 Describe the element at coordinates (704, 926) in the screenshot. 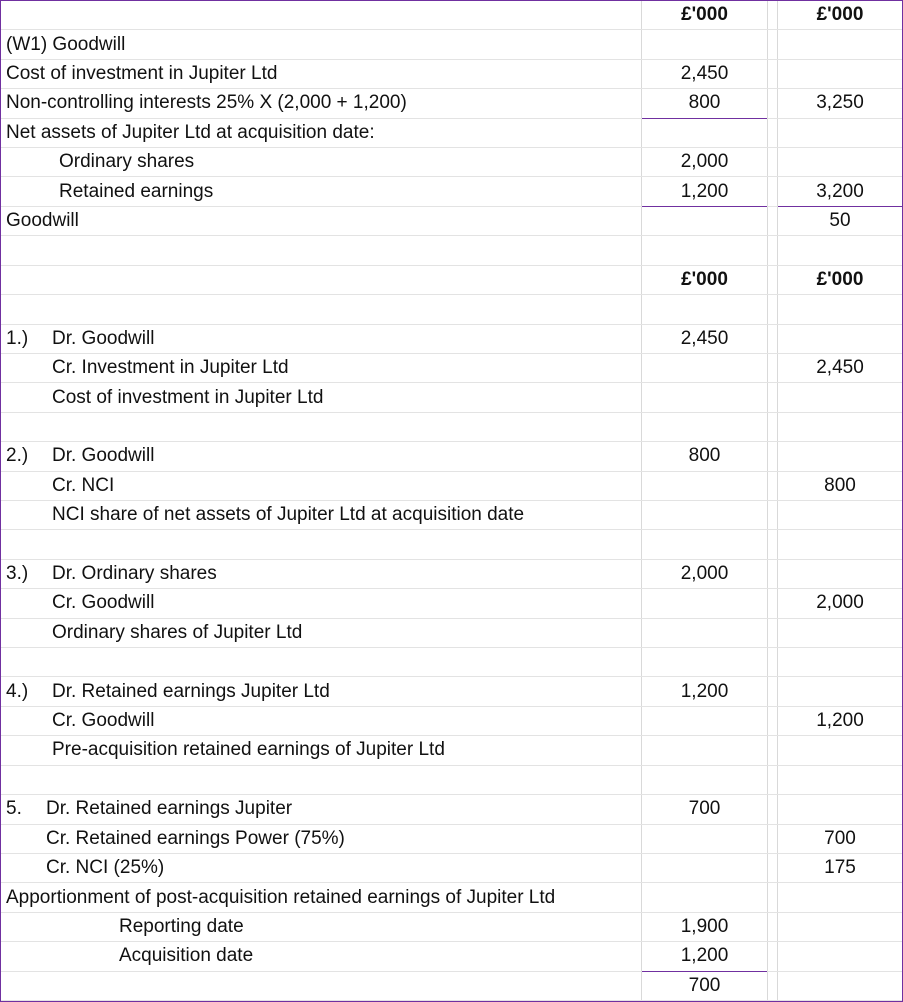

I see `amount: 1,900` at that location.